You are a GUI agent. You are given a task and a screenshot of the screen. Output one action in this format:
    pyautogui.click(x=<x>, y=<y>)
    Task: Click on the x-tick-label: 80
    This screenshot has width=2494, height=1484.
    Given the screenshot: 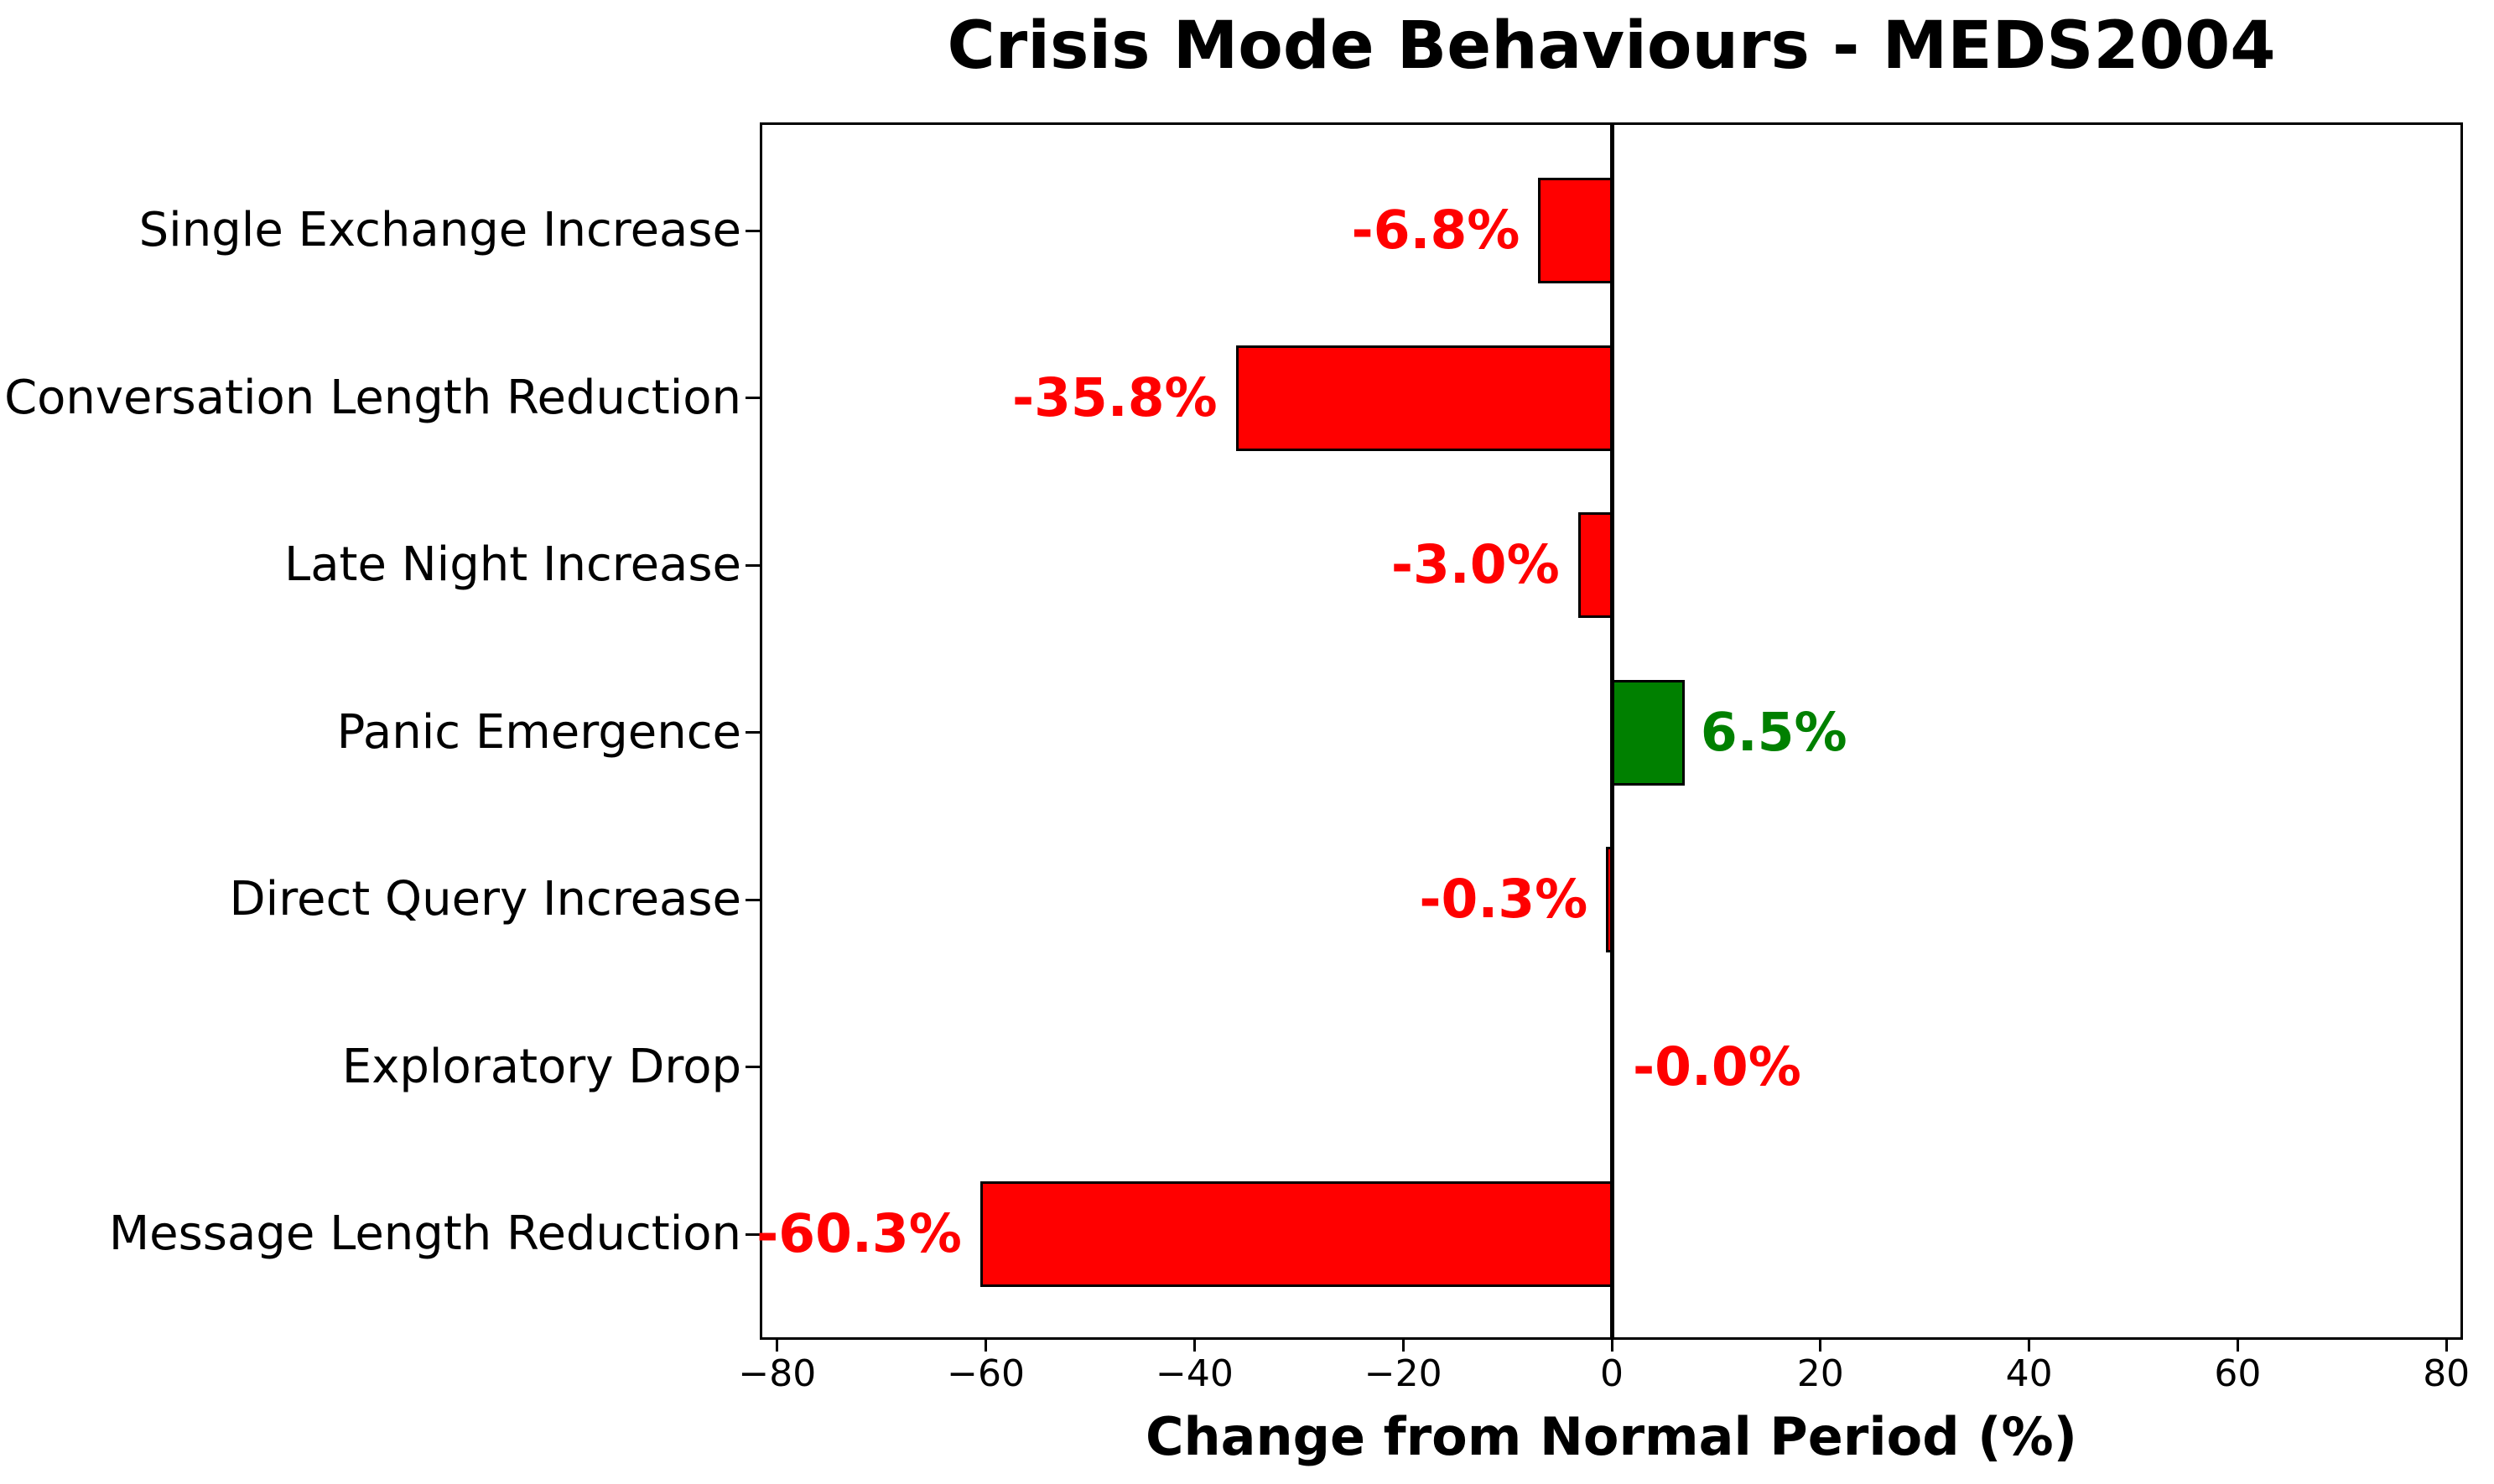 What is the action you would take?
    pyautogui.click(x=2447, y=1373)
    